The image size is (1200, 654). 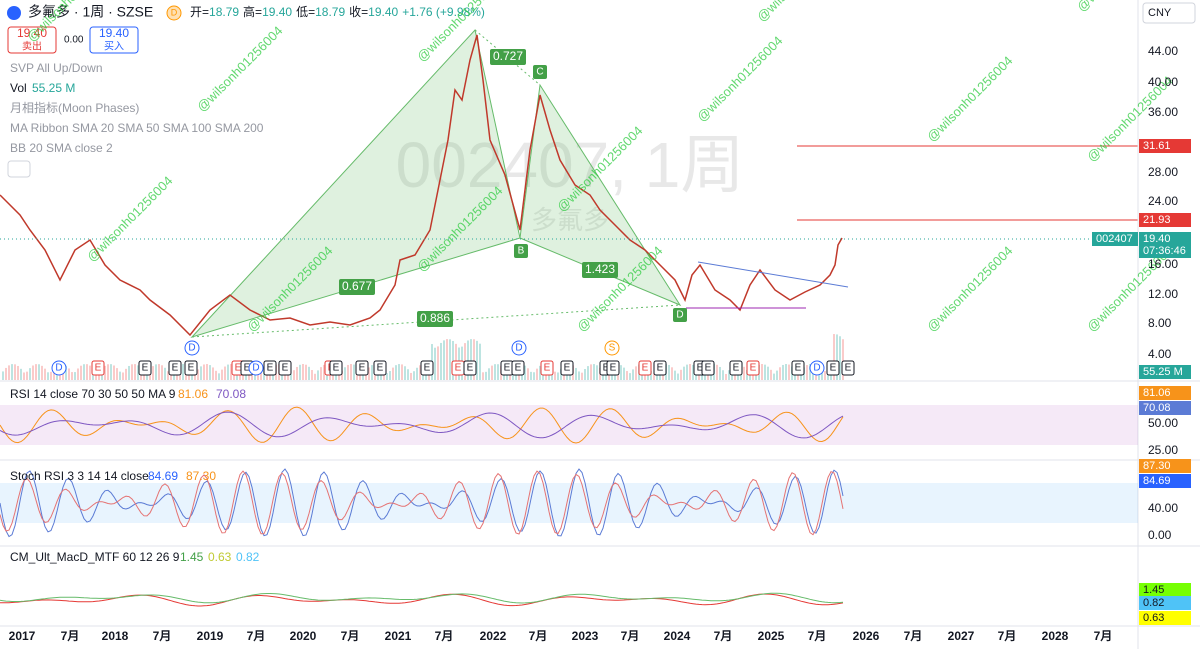 What do you see at coordinates (79, 476) in the screenshot?
I see `stoch-label: Stoch RSI 3 3 14 14 close` at bounding box center [79, 476].